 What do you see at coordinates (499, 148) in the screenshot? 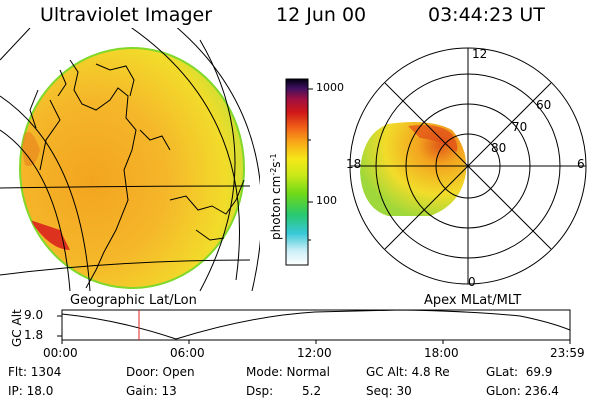
I see `mlat-label-80: 80` at bounding box center [499, 148].